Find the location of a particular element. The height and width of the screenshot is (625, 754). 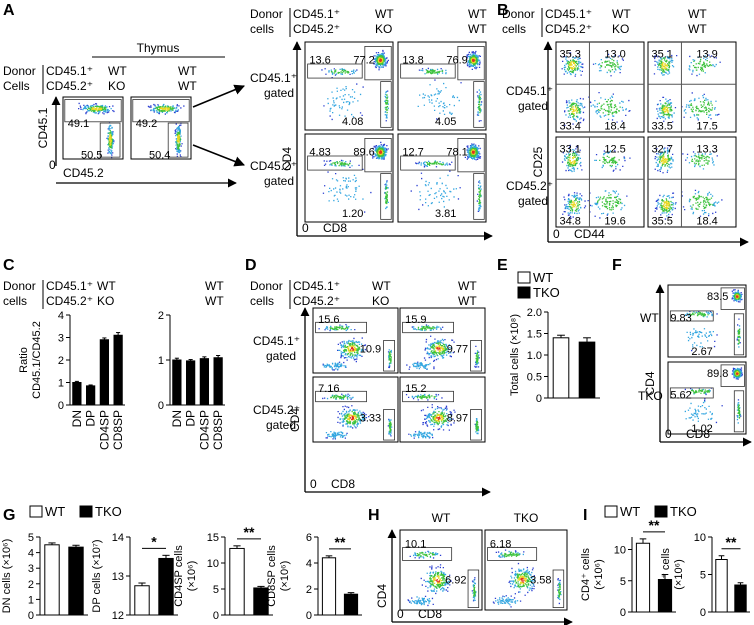

y-tick-label: 13 is located at coordinates (118, 577).